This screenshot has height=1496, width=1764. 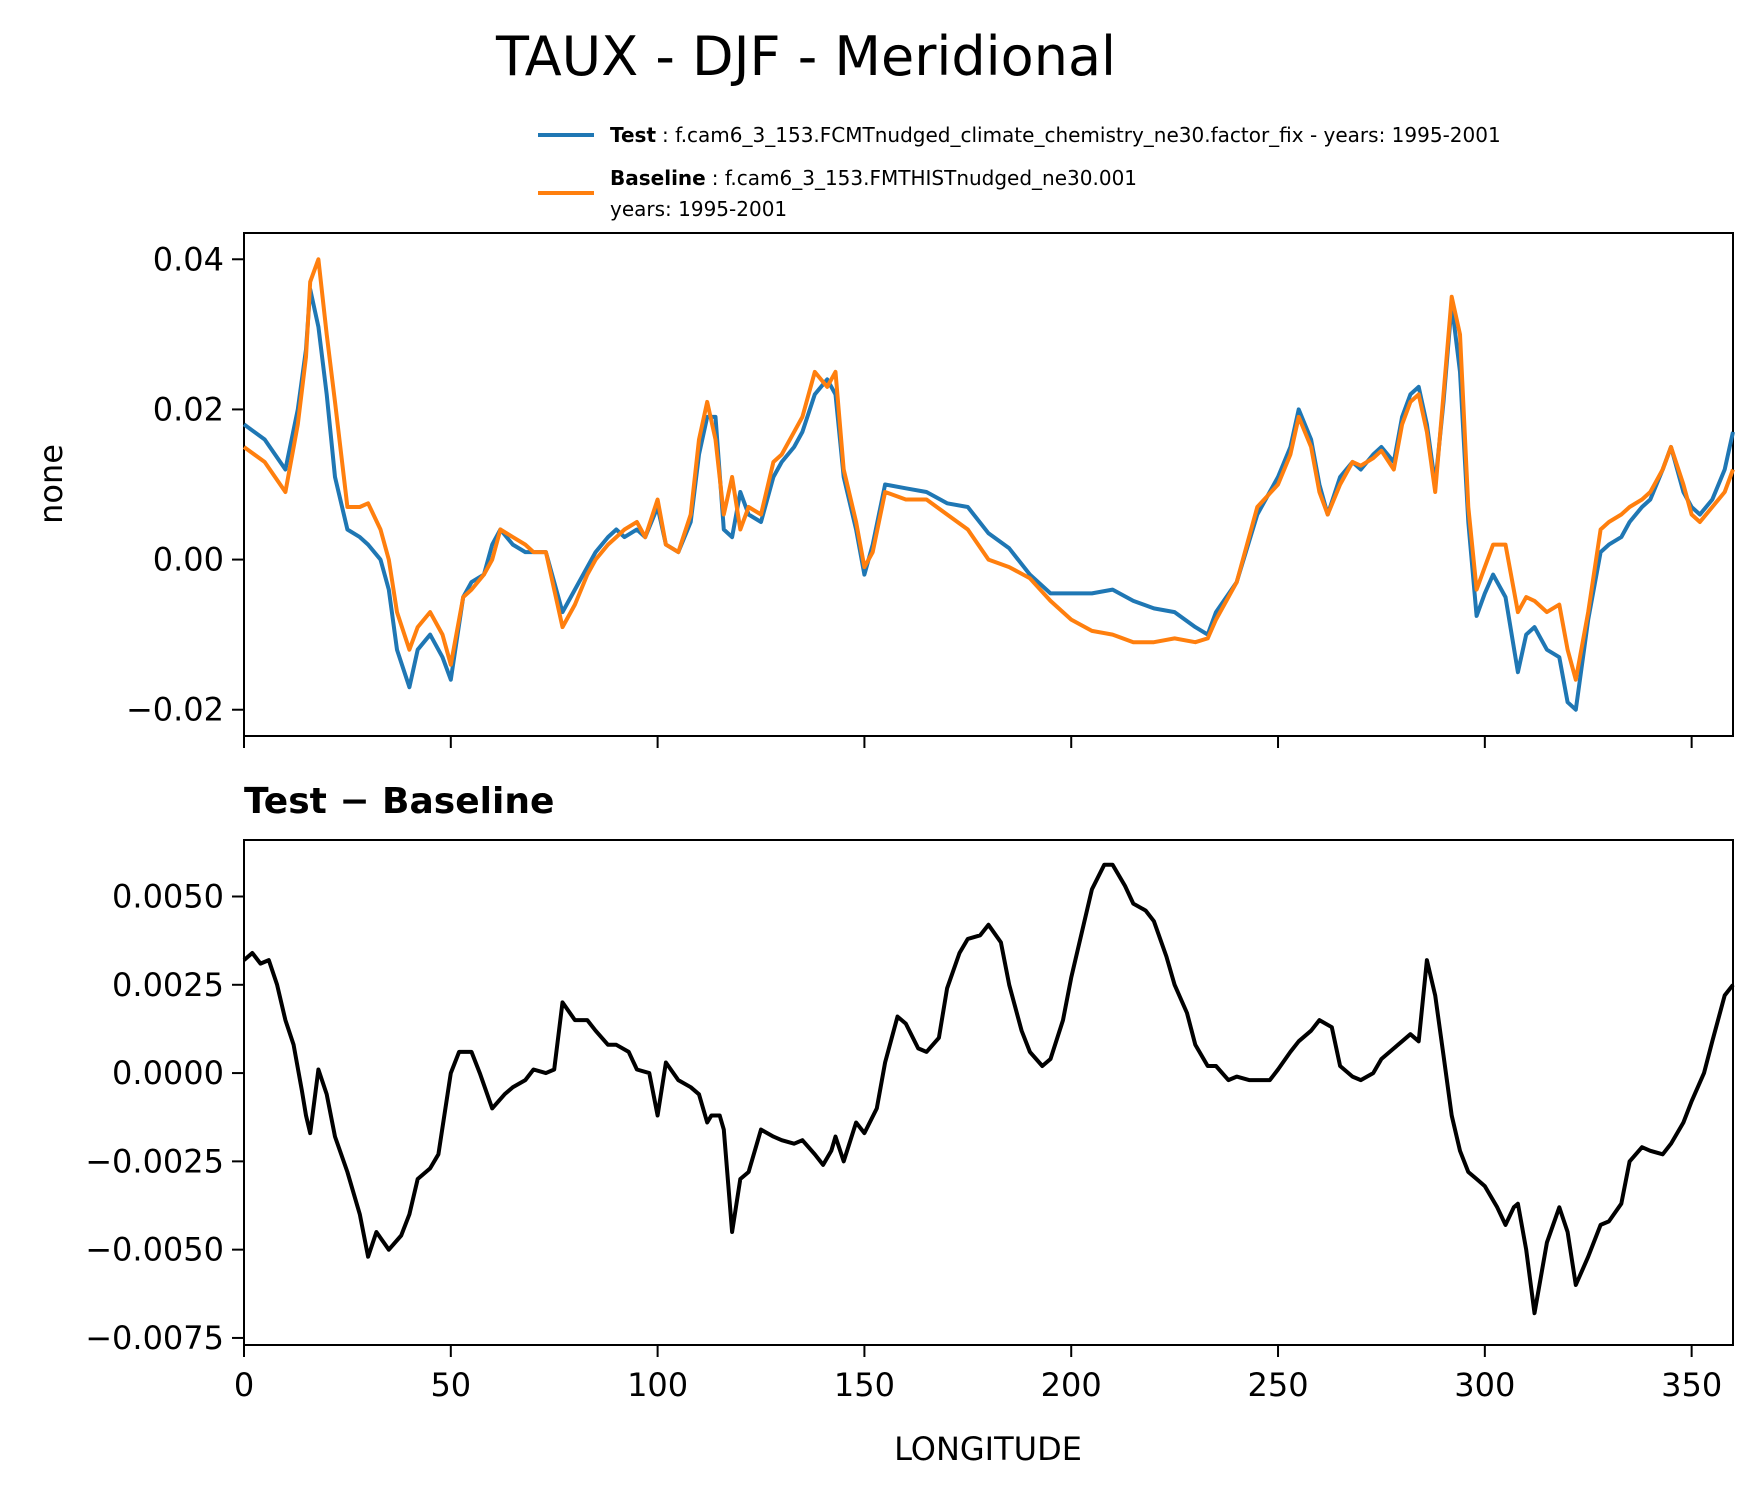 What do you see at coordinates (164, 1117) in the screenshot?
I see `bottom-y-axis: −0.0075 −0.0050 −0.0025 0.0000 0.0025 0.0050` at bounding box center [164, 1117].